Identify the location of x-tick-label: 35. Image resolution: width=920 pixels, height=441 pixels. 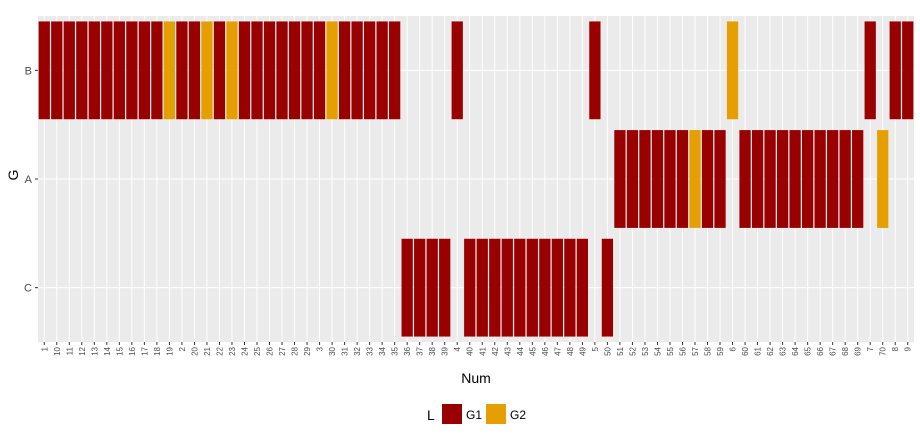
(395, 350).